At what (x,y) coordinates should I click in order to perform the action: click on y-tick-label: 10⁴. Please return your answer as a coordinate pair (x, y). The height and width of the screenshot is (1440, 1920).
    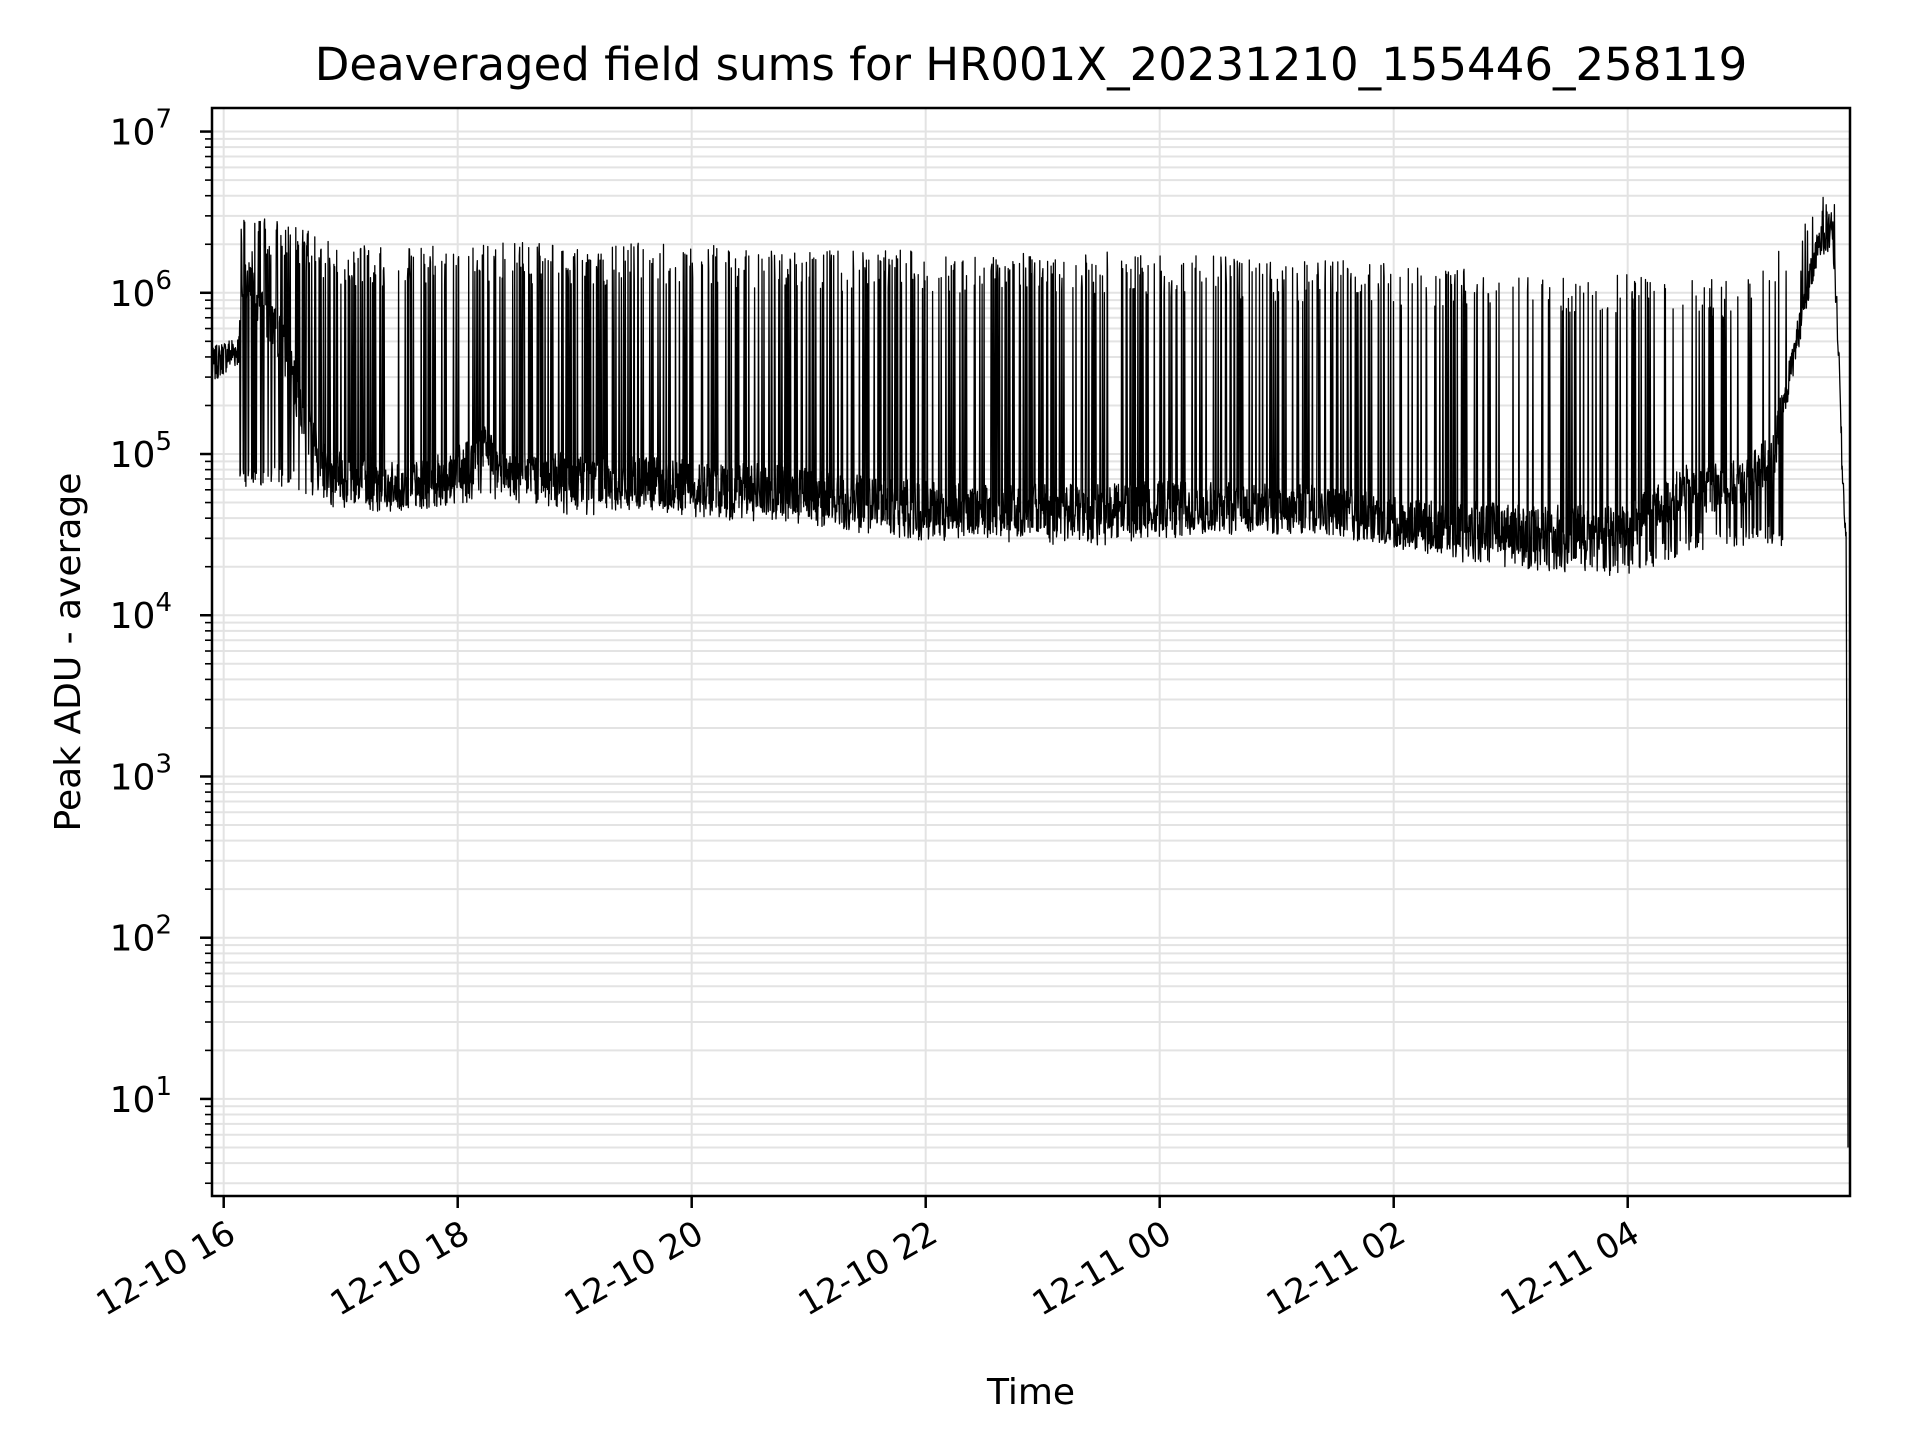
    Looking at the image, I should click on (141, 612).